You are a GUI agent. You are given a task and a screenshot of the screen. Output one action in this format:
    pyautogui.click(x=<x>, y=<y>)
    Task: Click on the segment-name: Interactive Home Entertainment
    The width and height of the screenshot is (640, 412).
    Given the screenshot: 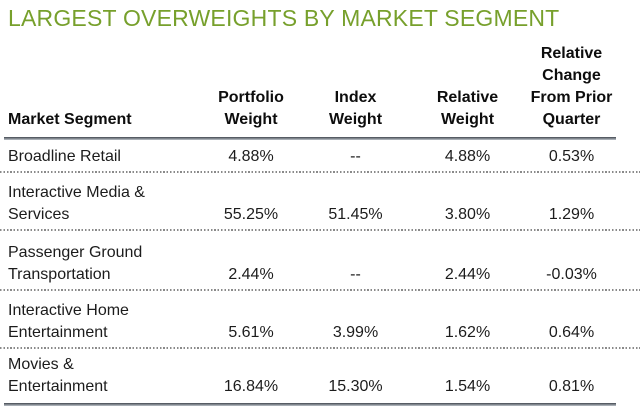 What is the action you would take?
    pyautogui.click(x=68, y=321)
    